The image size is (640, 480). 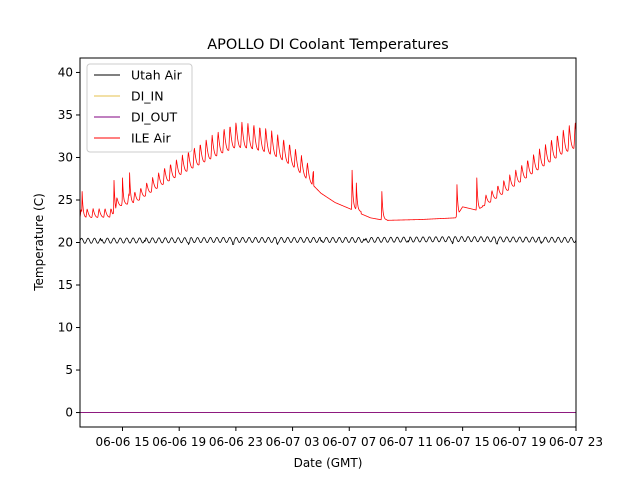 I want to click on y-tick-label: 30, so click(x=65, y=157).